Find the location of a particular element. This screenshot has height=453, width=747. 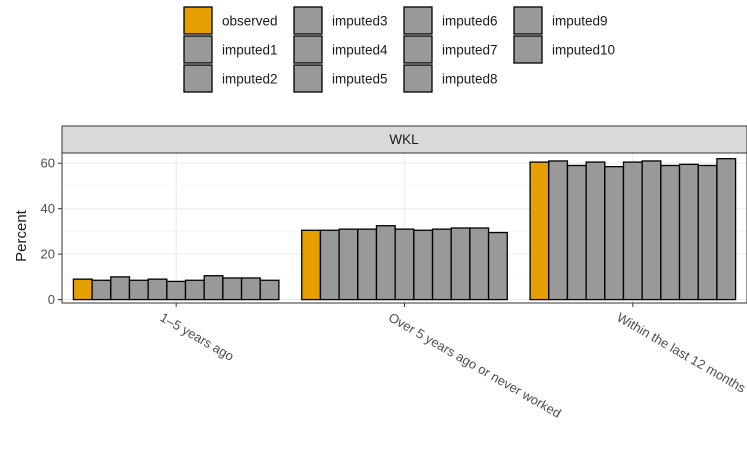

bar-imputed6-1-5-years-ago is located at coordinates (194, 290).